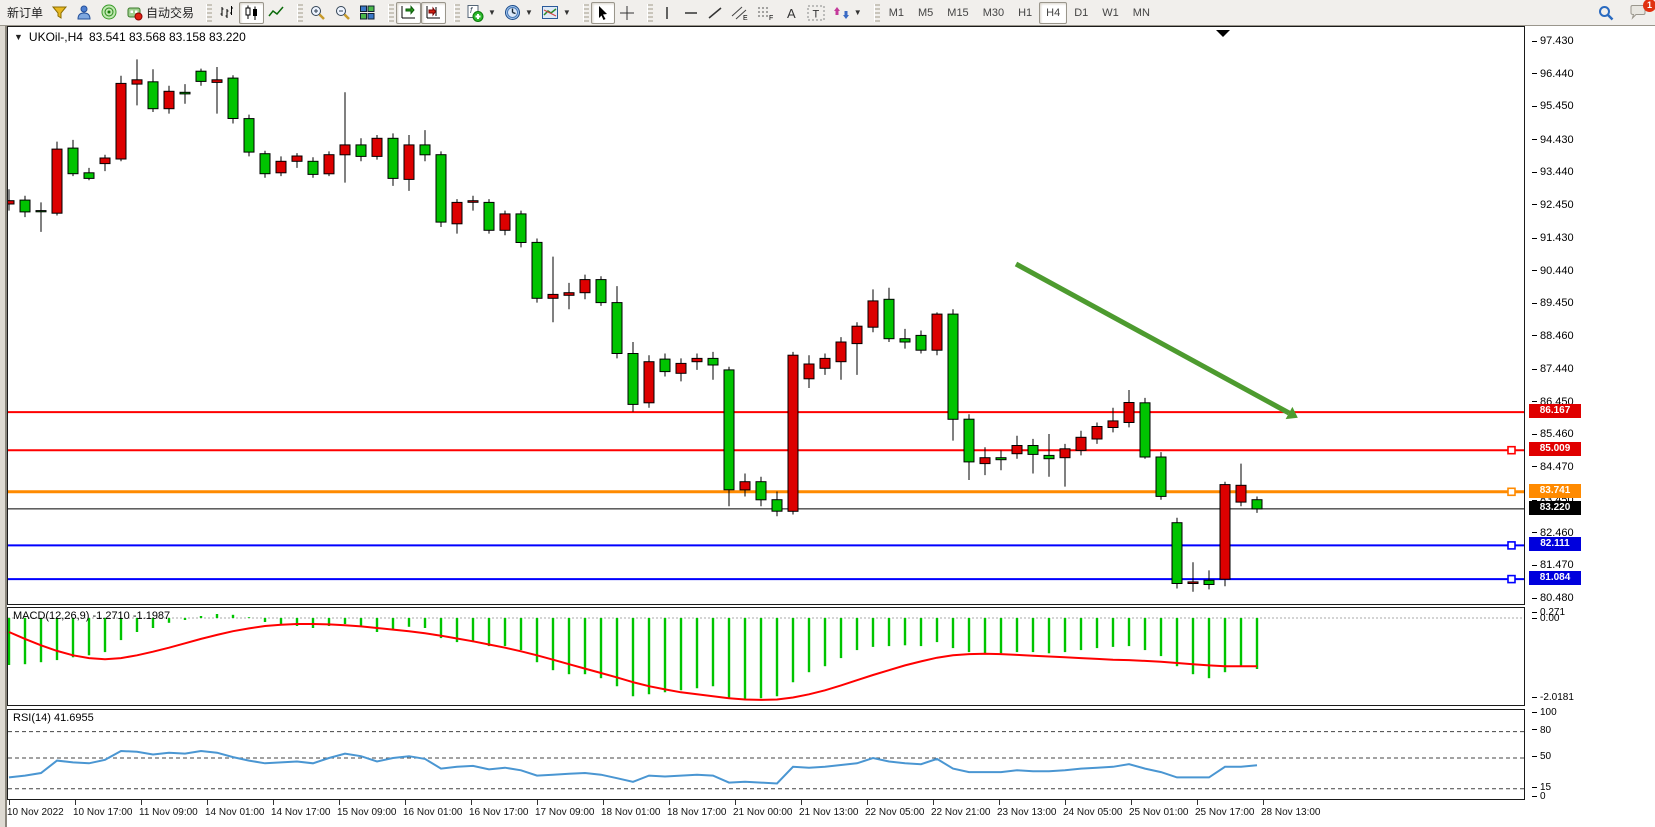 This screenshot has width=1655, height=827. I want to click on timeframe-m15: M15, so click(957, 13).